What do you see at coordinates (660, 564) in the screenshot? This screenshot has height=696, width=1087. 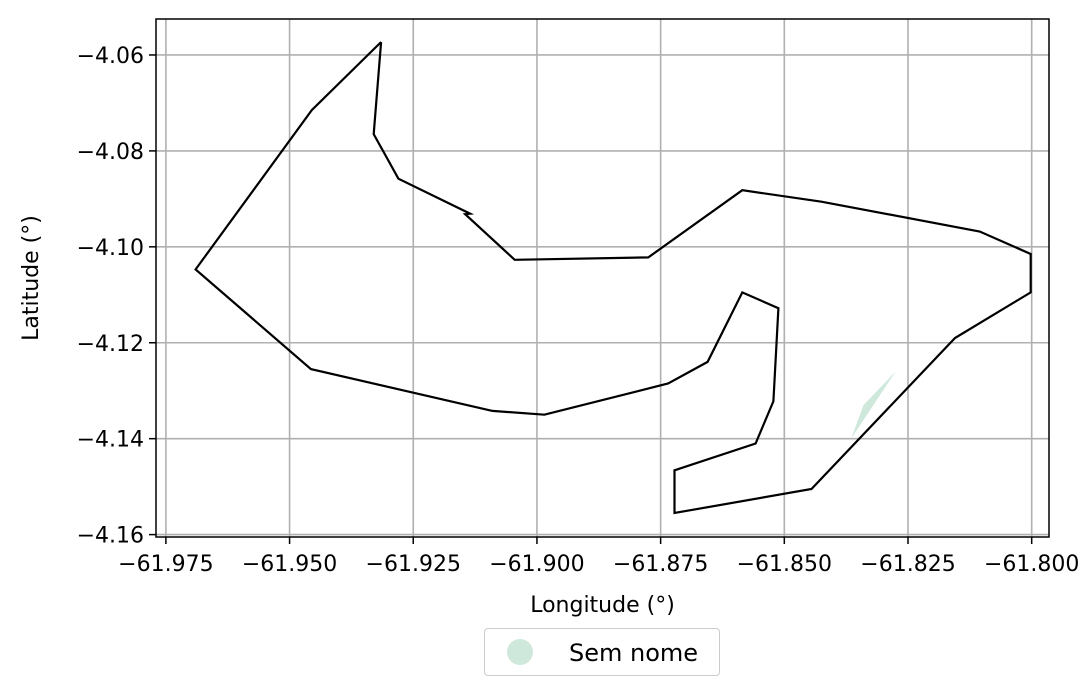 I see `x-tick-label: −61.875` at bounding box center [660, 564].